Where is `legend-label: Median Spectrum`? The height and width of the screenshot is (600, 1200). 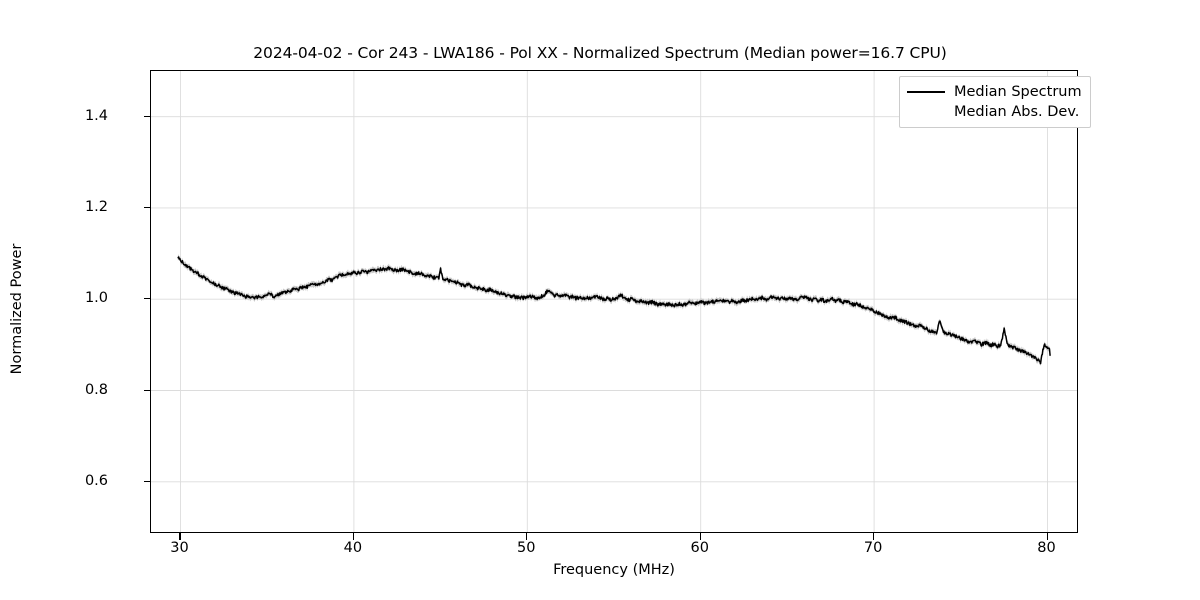
legend-label: Median Spectrum is located at coordinates (1018, 92).